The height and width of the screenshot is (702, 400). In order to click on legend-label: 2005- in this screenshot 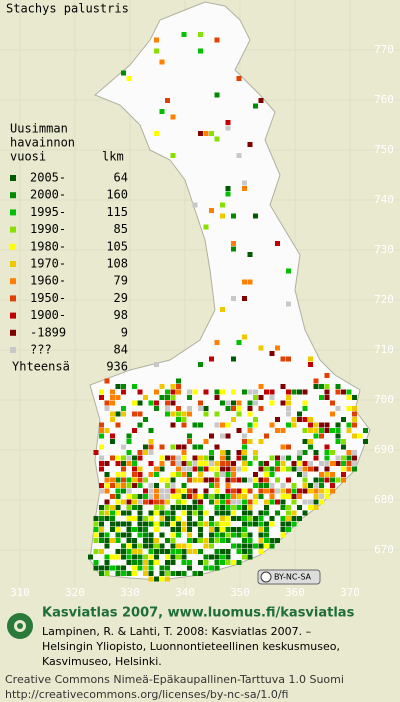, I will do `click(48, 178)`.